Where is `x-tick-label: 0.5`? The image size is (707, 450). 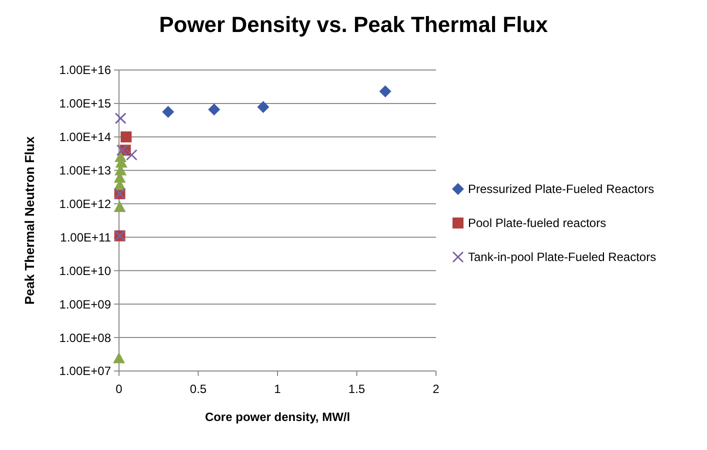 x-tick-label: 0.5 is located at coordinates (198, 389).